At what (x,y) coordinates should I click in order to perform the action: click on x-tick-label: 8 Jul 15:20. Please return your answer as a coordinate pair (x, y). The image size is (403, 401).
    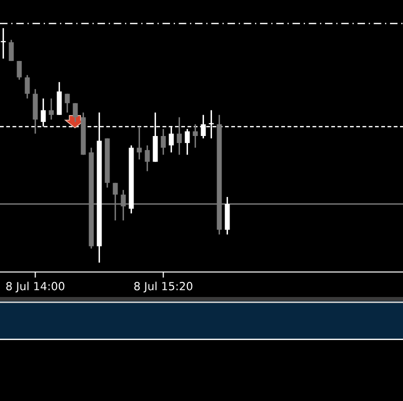
    Looking at the image, I should click on (163, 287).